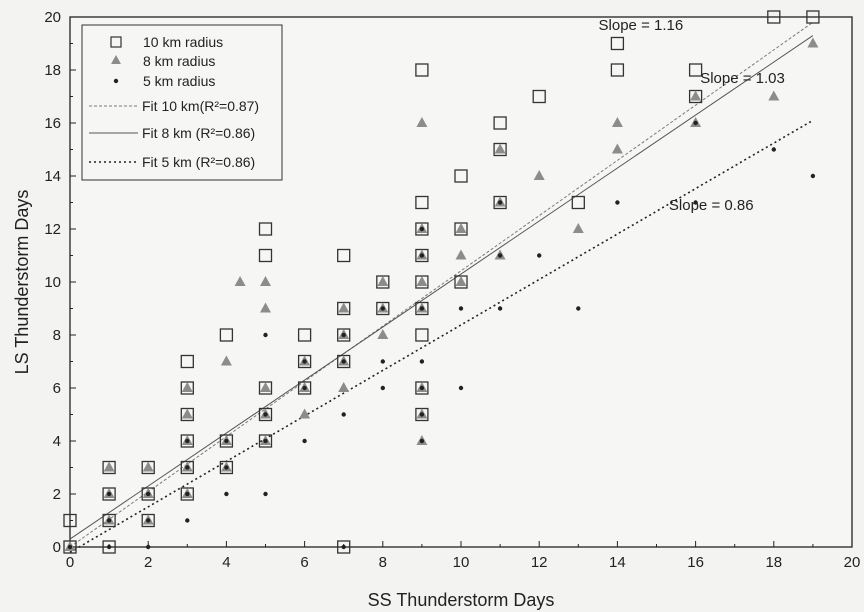 Image resolution: width=864 pixels, height=612 pixels. I want to click on legend-label-fit-8km: Fit 8 km (R²=0.86), so click(198, 133).